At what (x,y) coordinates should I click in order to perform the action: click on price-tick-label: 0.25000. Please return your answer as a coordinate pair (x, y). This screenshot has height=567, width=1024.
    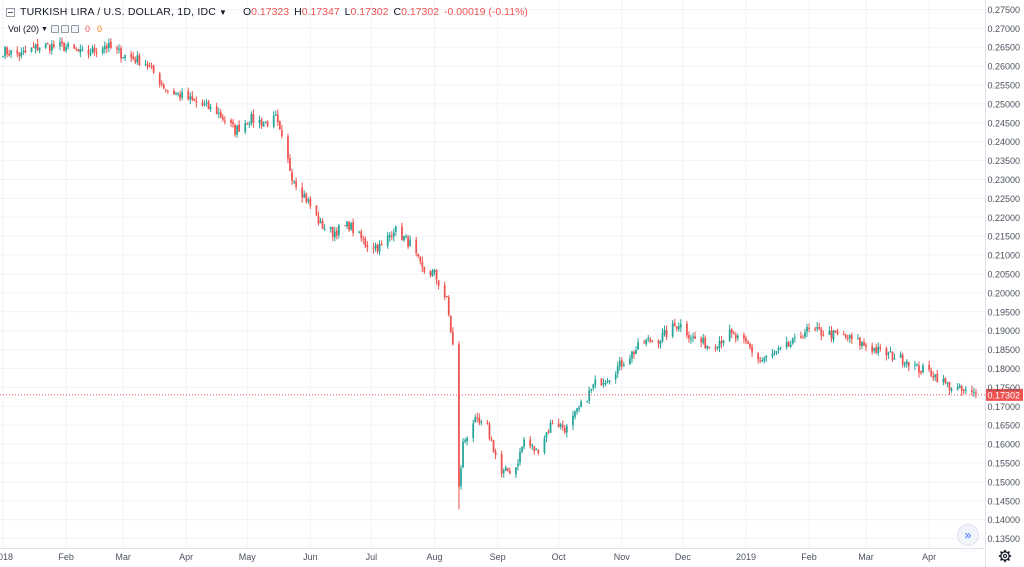
    Looking at the image, I should click on (1003, 104).